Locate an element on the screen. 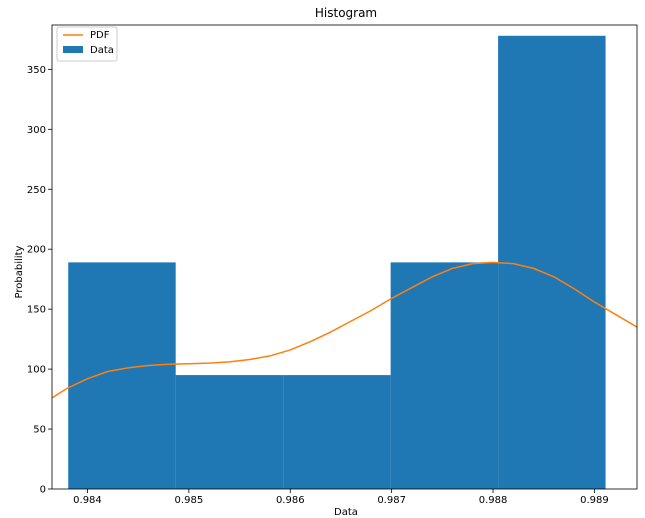 The width and height of the screenshot is (645, 518). x-tick-label: 0.986 is located at coordinates (290, 500).